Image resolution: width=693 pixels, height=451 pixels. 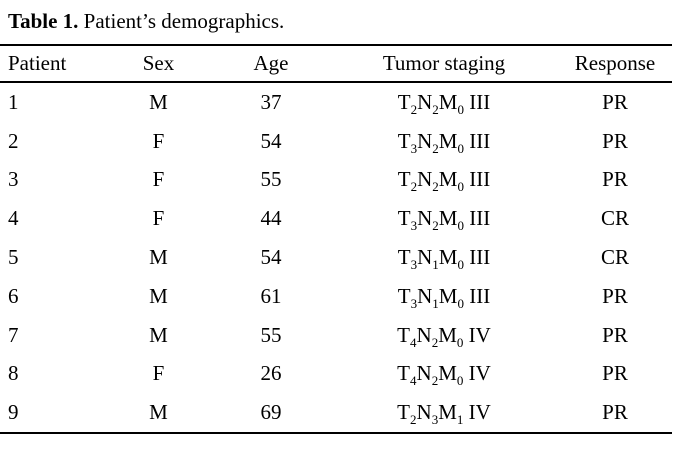 I want to click on header-response: Response, so click(x=615, y=63).